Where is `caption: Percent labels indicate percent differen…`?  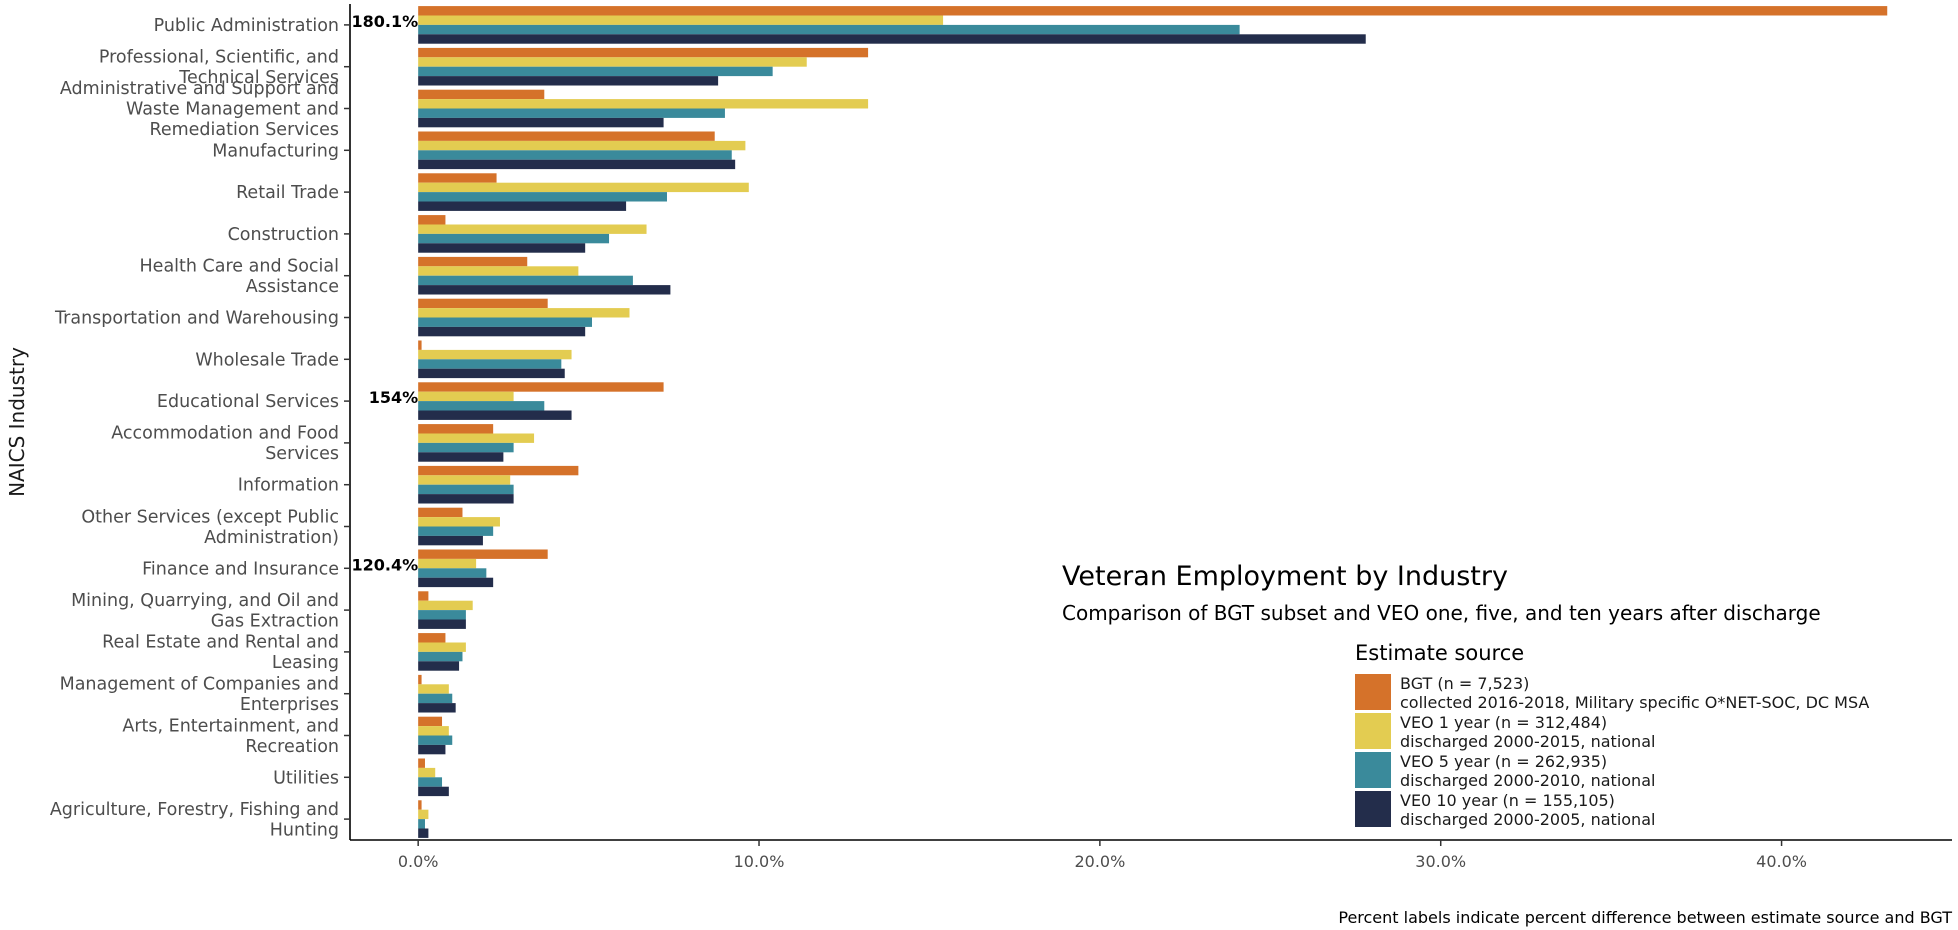 caption: Percent labels indicate percent differen… is located at coordinates (1645, 917).